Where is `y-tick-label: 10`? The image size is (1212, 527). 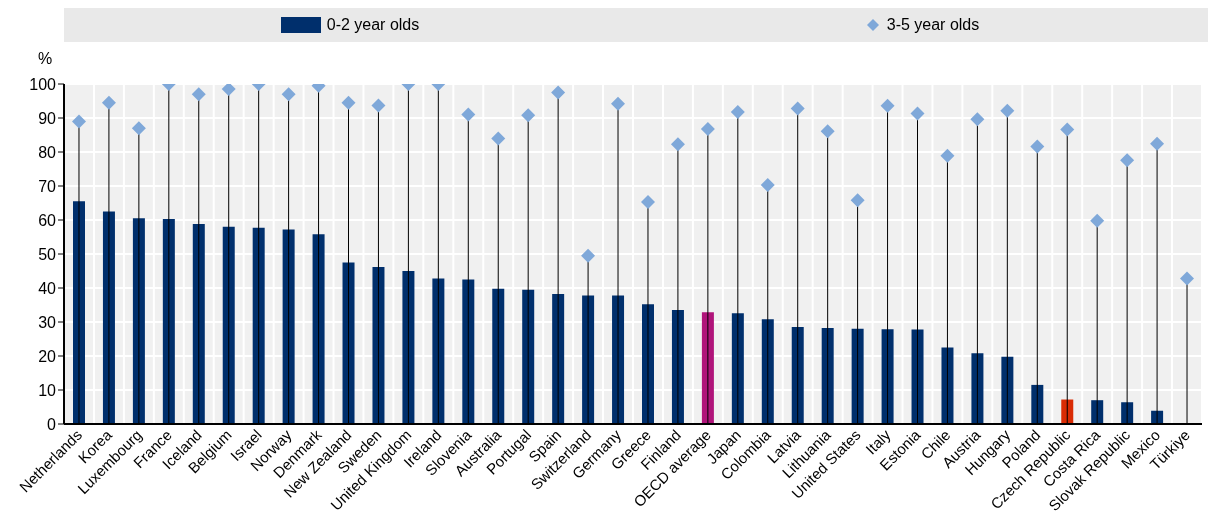
y-tick-label: 10 is located at coordinates (47, 390).